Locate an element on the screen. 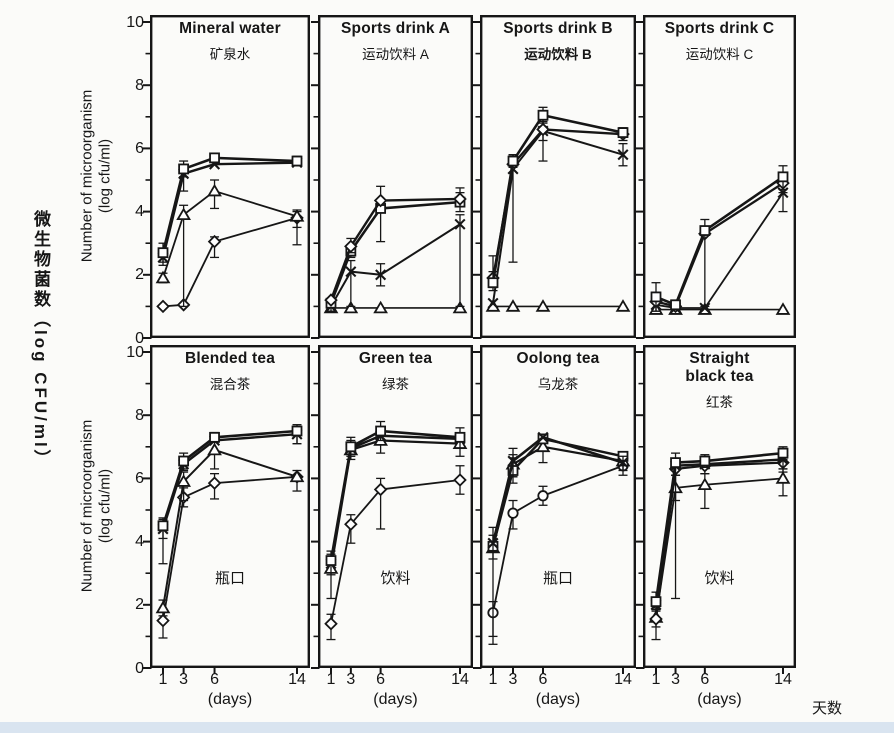 This screenshot has width=894, height=733. plot-sports-drink-a is located at coordinates (392, 177).